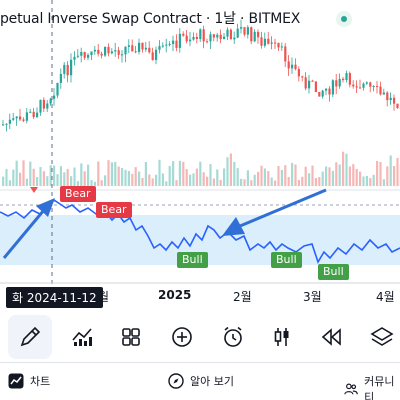  I want to click on x-axis-label-mar: 3월, so click(312, 297).